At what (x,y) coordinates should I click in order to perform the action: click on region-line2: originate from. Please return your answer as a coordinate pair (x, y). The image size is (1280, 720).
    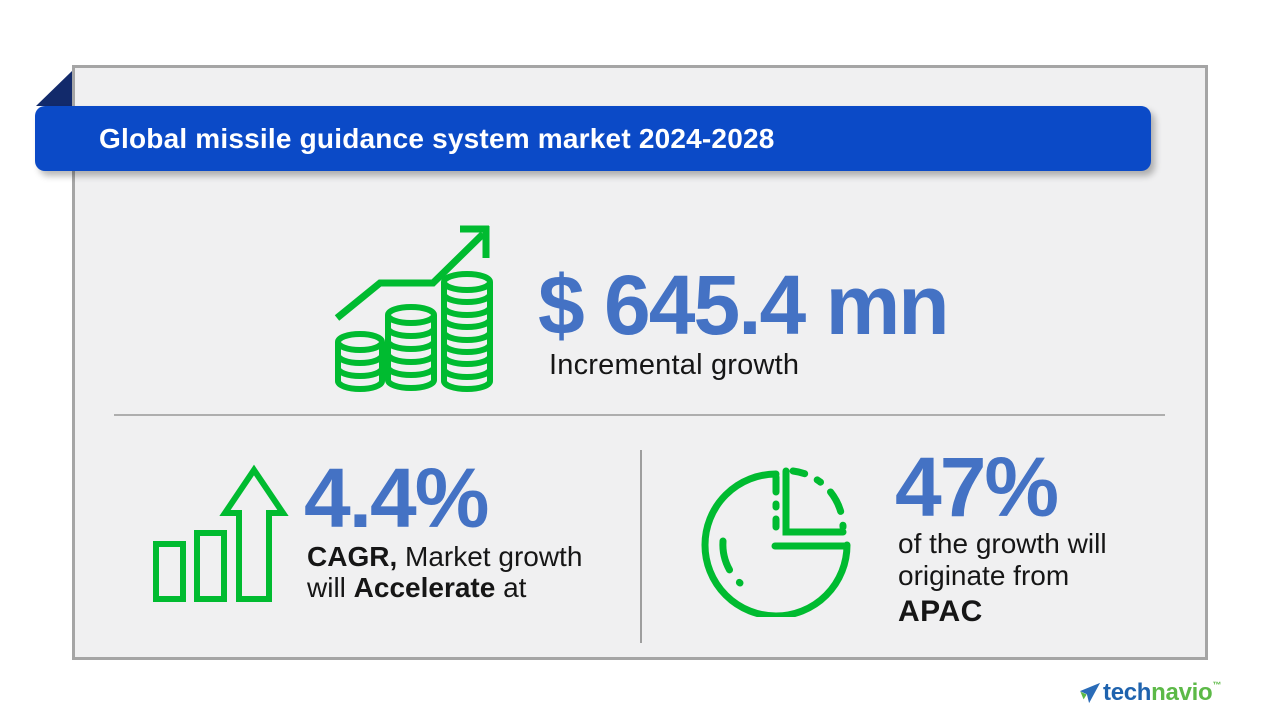
    Looking at the image, I should click on (984, 575).